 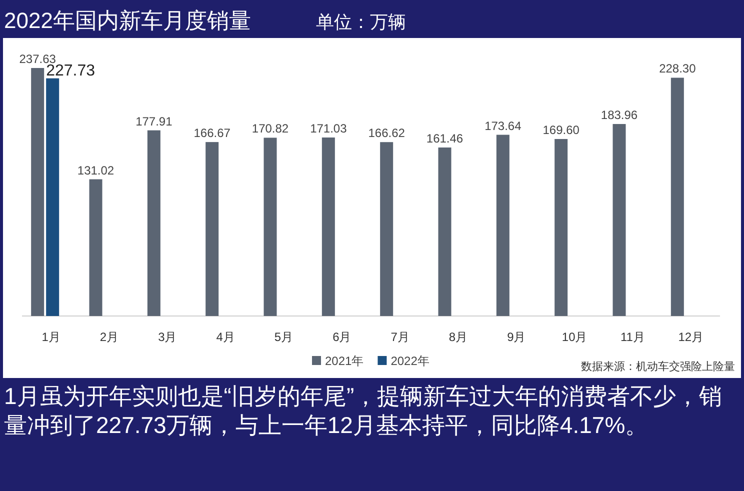 I want to click on x-tick-label: 4月, so click(x=225, y=337).